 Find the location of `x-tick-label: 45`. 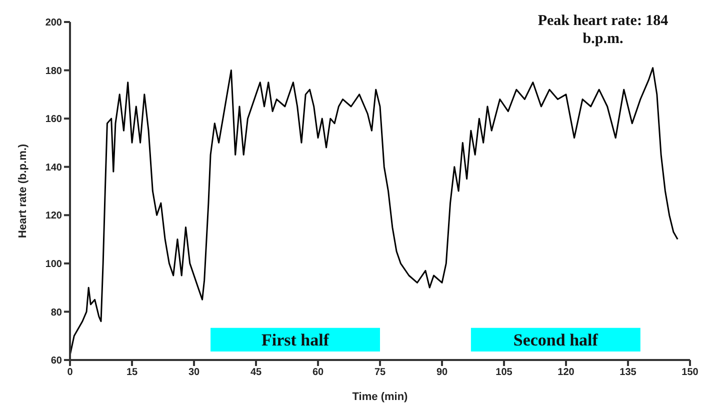

x-tick-label: 45 is located at coordinates (256, 372).